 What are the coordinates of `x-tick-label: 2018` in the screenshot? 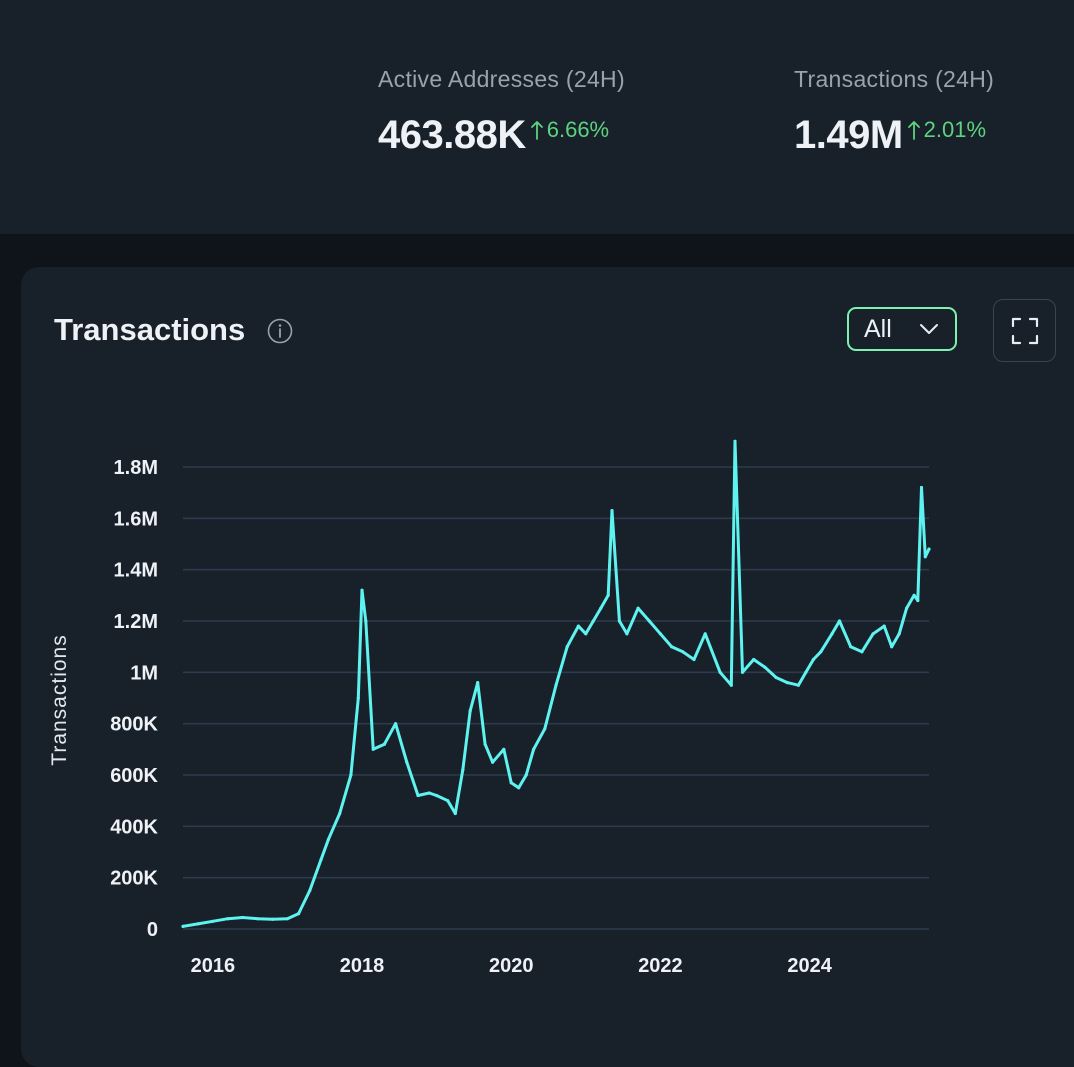 It's located at (362, 966).